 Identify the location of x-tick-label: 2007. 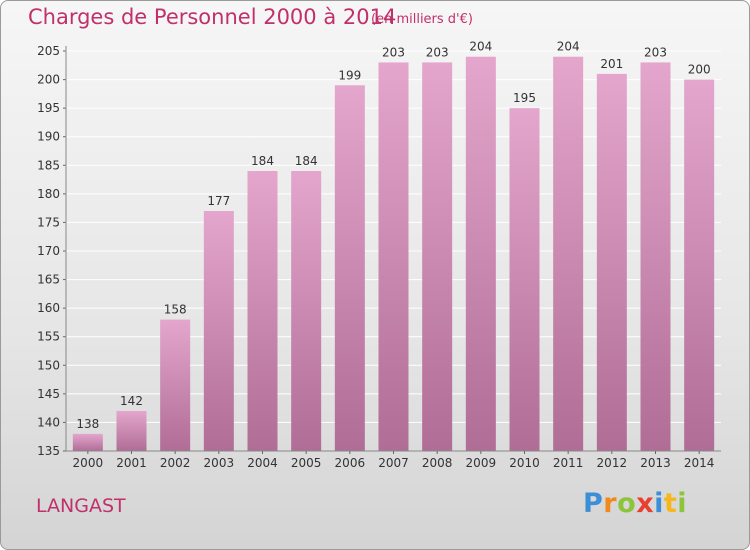
(393, 463).